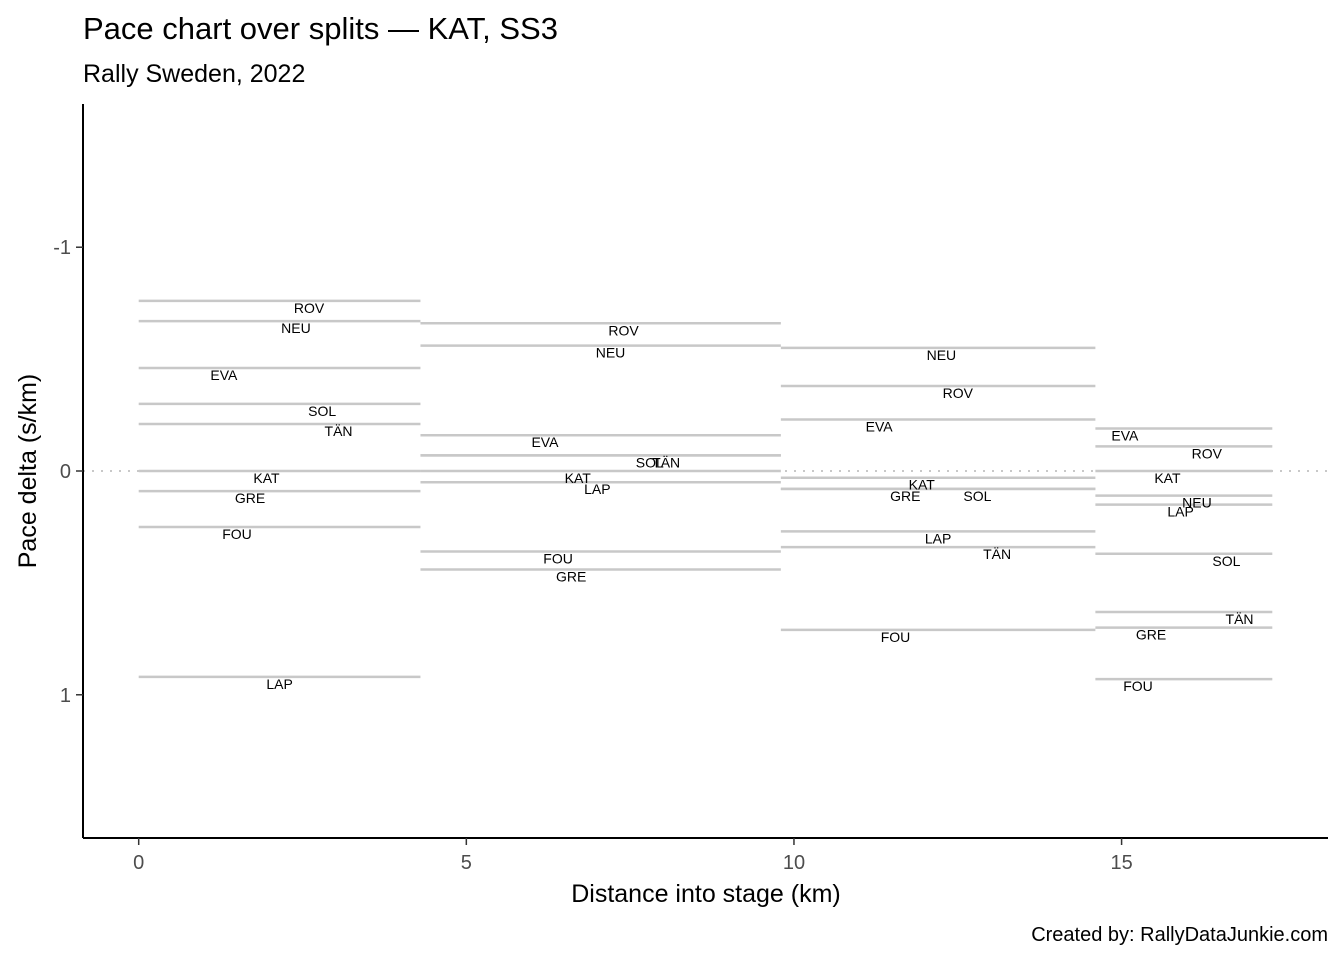 The width and height of the screenshot is (1344, 960). I want to click on driver-label-2-eva: EVA, so click(545, 442).